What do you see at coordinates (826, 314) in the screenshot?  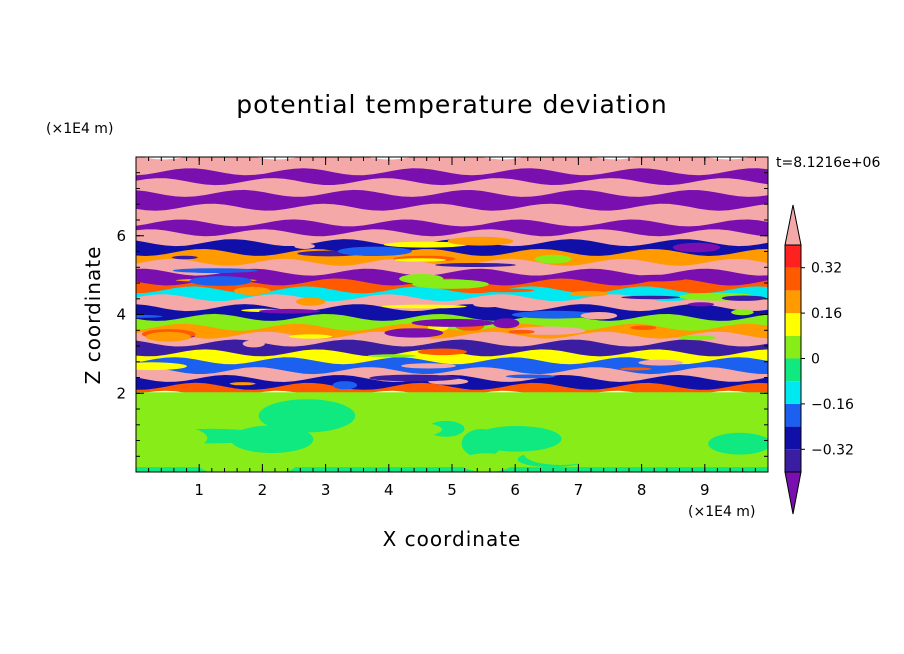 I see `colorbar-label: 0.16` at bounding box center [826, 314].